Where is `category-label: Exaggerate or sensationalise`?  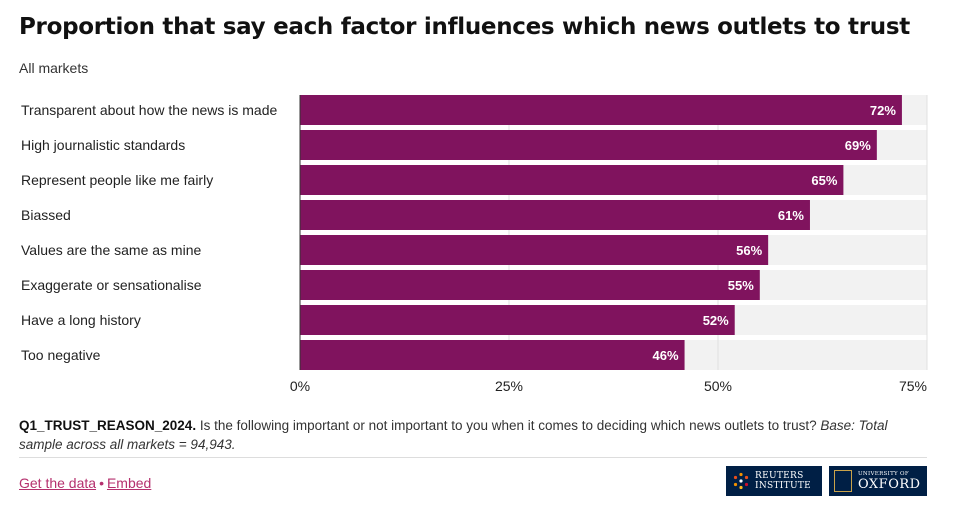 category-label: Exaggerate or sensationalise is located at coordinates (111, 285).